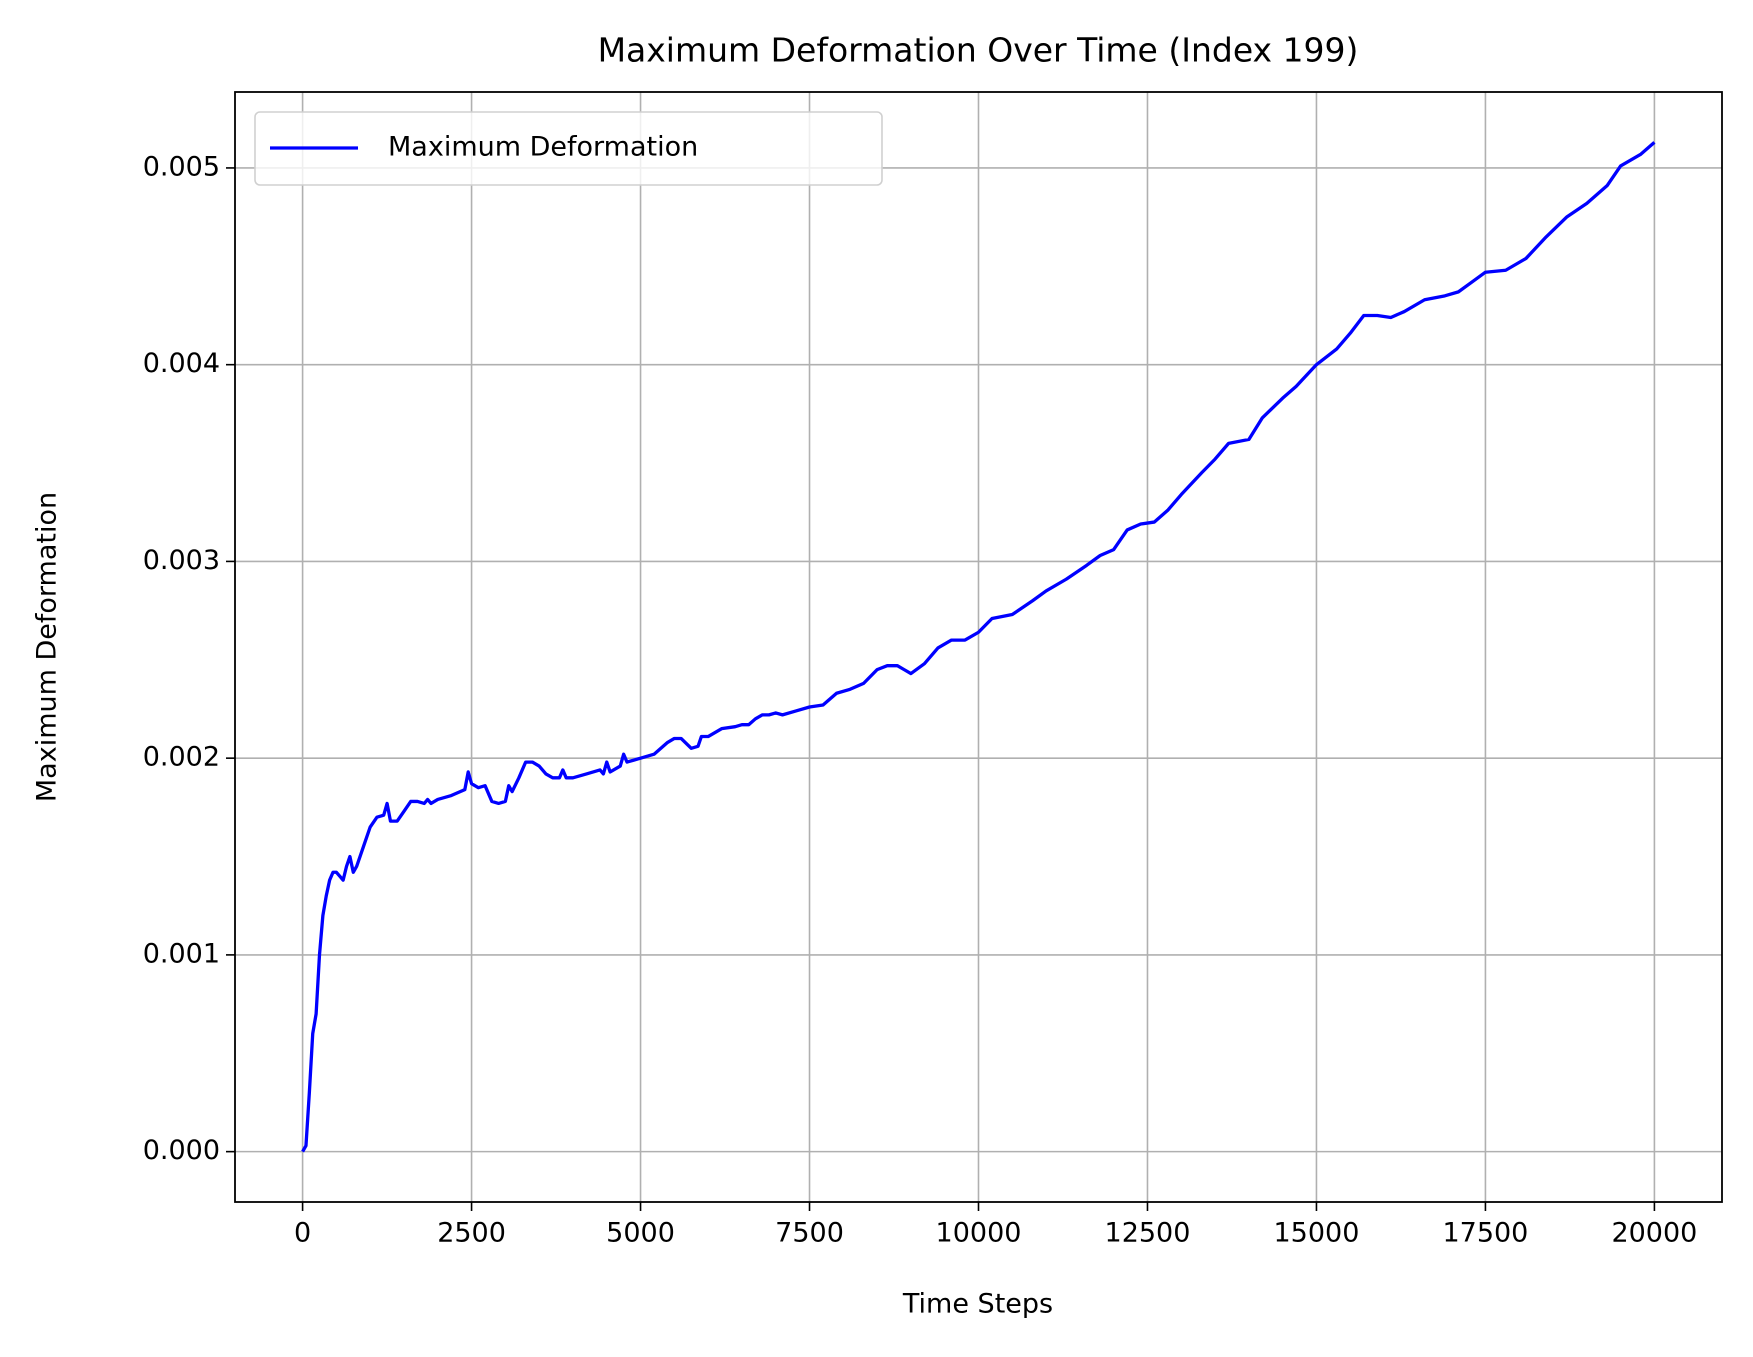 The image size is (1753, 1357). I want to click on x-axis-label: Time Steps, so click(977, 1304).